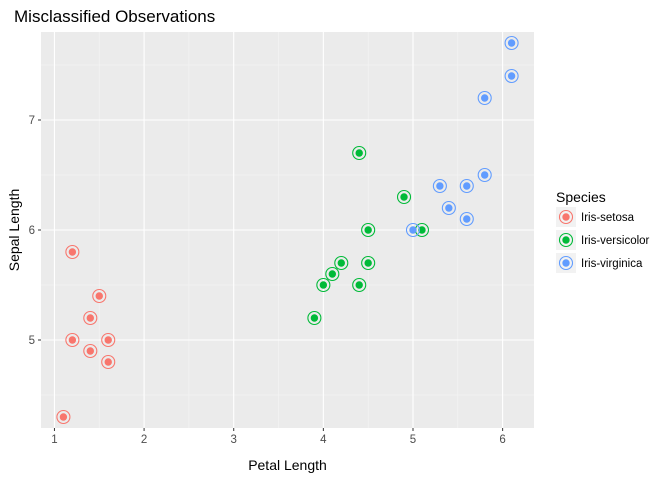  I want to click on y-tick-label: 7, so click(32, 121).